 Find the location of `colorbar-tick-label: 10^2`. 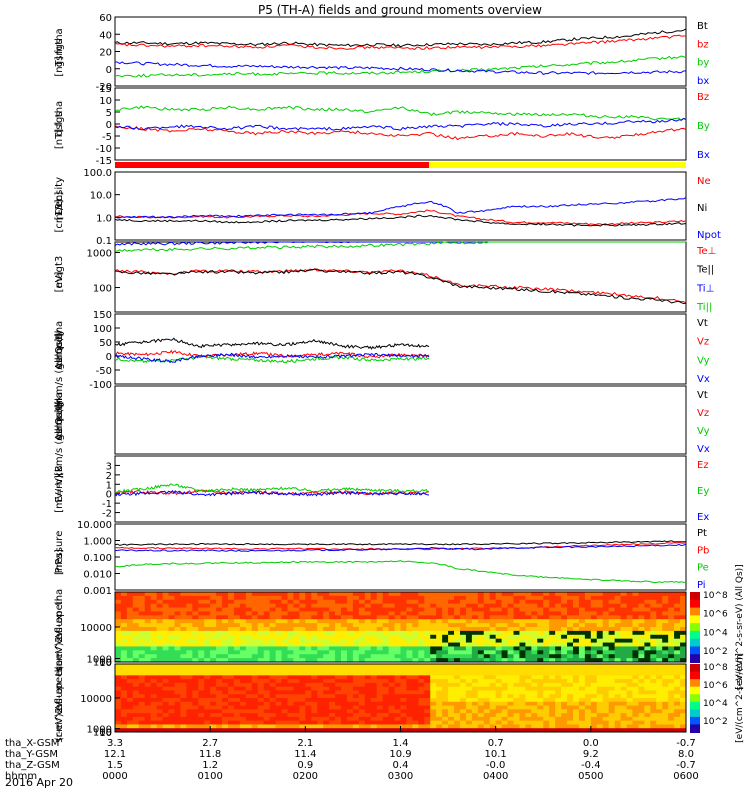

colorbar-tick-label: 10^2 is located at coordinates (715, 652).